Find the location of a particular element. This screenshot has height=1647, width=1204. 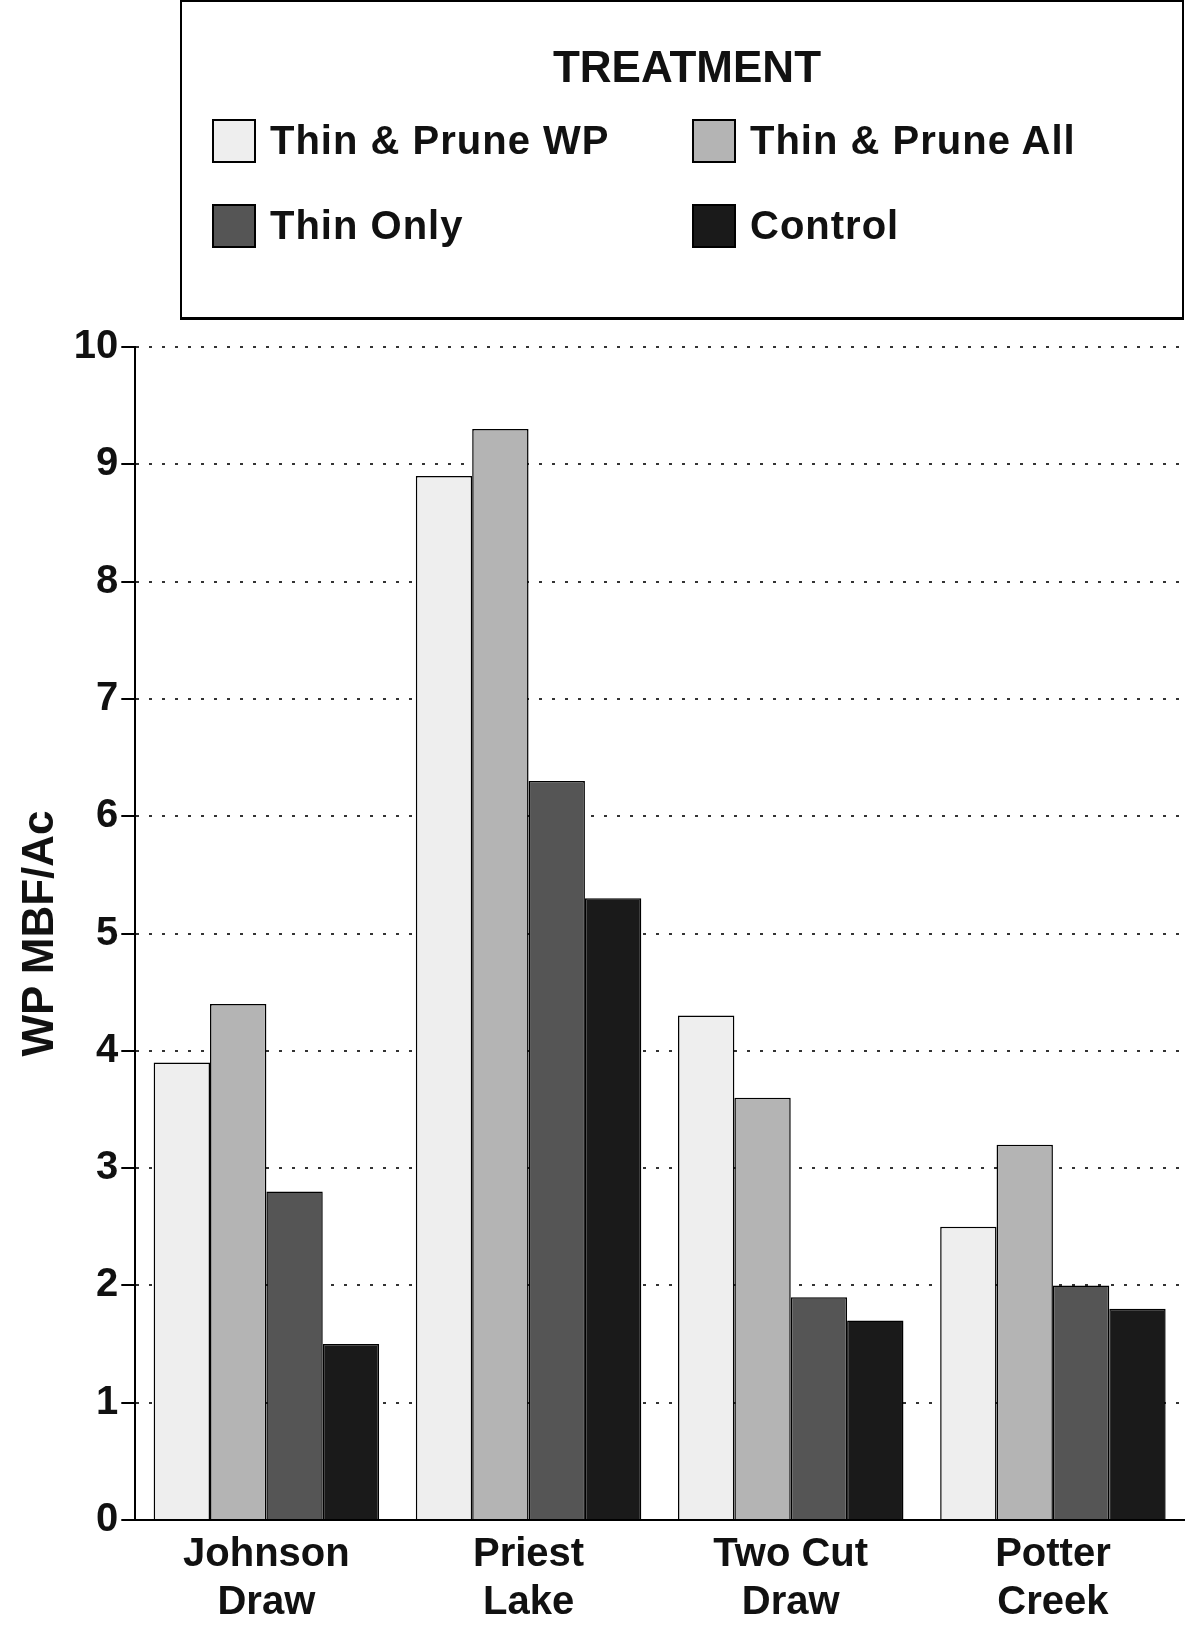

y-tick-label: 6 is located at coordinates (107, 813).